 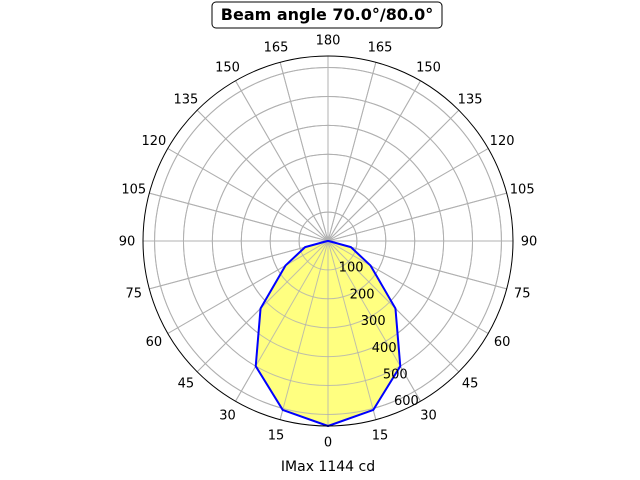 I want to click on radial-tick-labels: 100 200 300 400 500 600, so click(x=379, y=335).